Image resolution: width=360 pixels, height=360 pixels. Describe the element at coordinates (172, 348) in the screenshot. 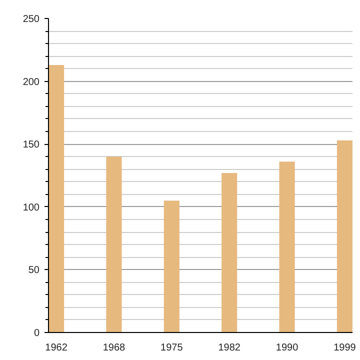

I see `x-tick-label: 1975` at that location.